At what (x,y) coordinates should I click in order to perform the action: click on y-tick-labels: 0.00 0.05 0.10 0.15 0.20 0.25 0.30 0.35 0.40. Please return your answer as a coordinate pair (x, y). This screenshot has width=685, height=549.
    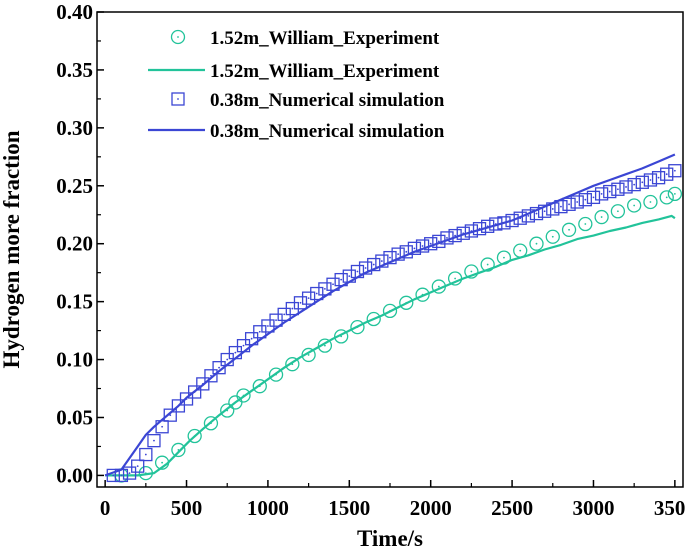
    Looking at the image, I should click on (74, 243).